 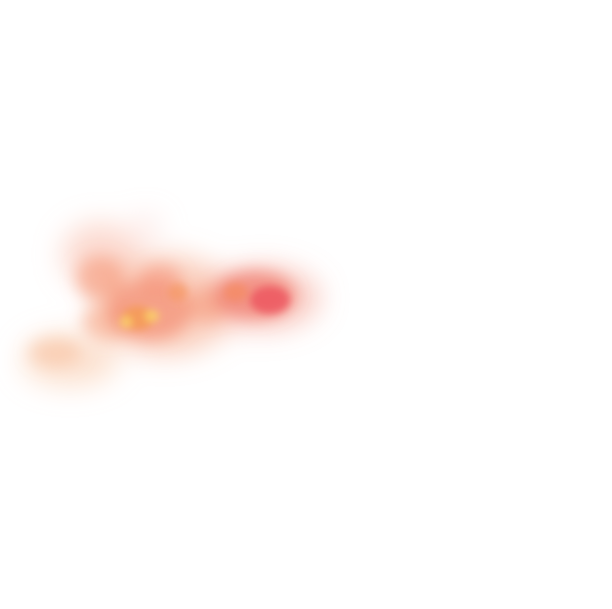 I want to click on hot-cores, so click(x=205, y=306).